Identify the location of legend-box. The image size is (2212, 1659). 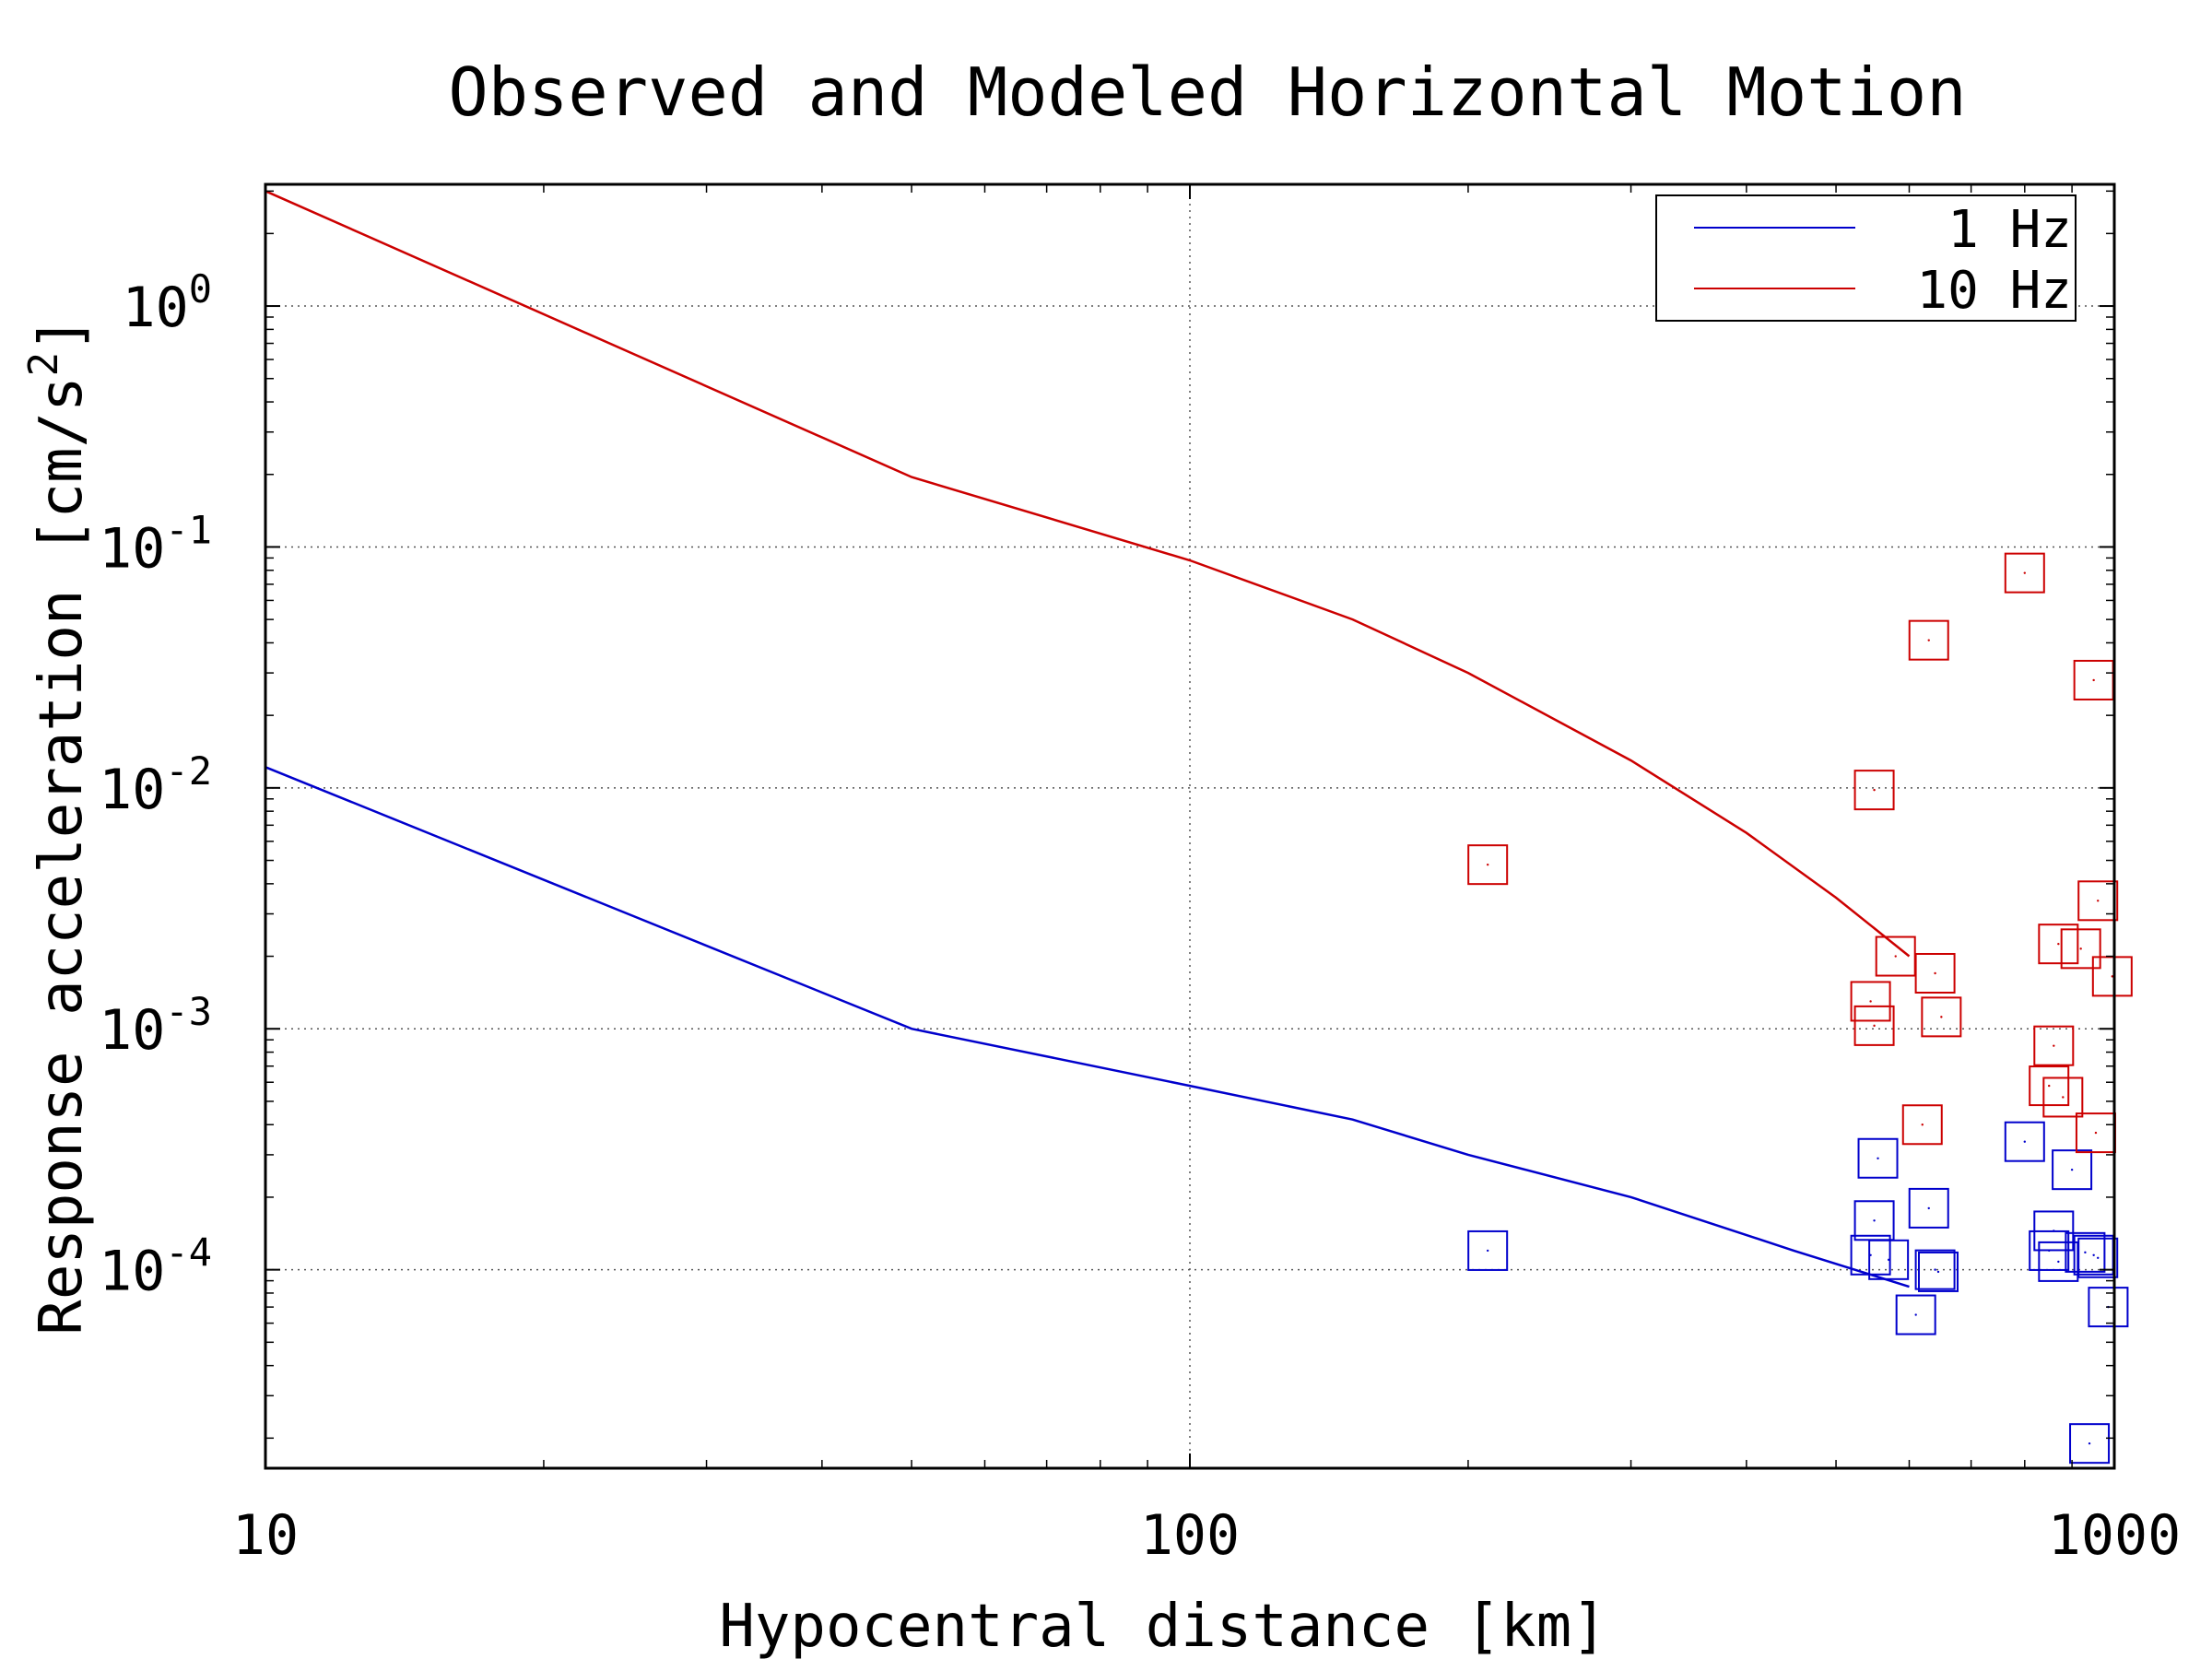
(1866, 258).